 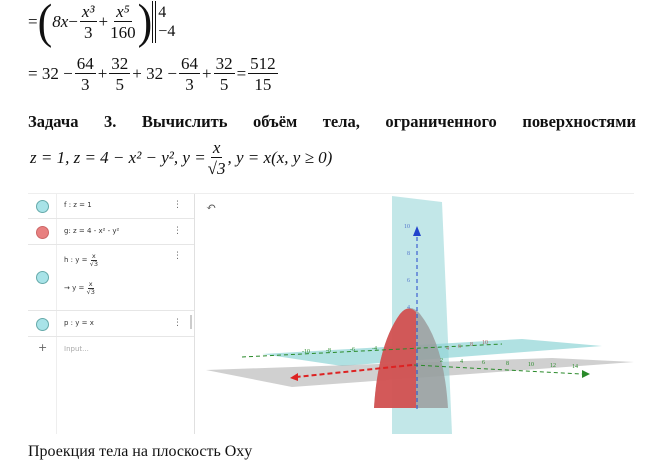 I want to click on y-axis-back, so click(x=372, y=350).